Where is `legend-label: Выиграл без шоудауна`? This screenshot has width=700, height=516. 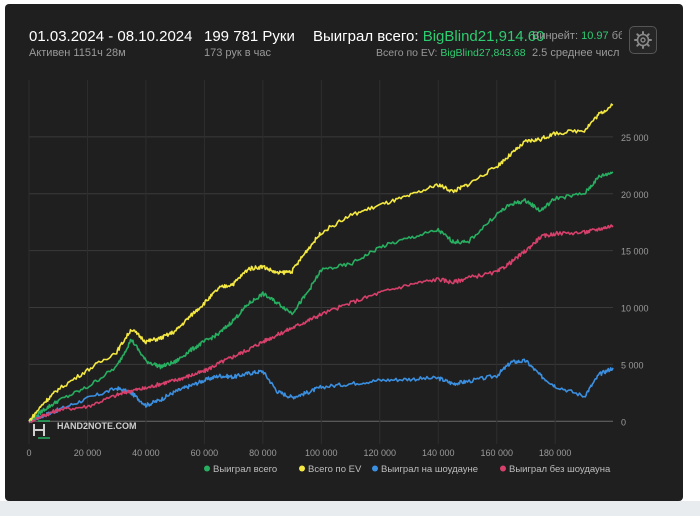
legend-label: Выиграл без шоудауна is located at coordinates (560, 469).